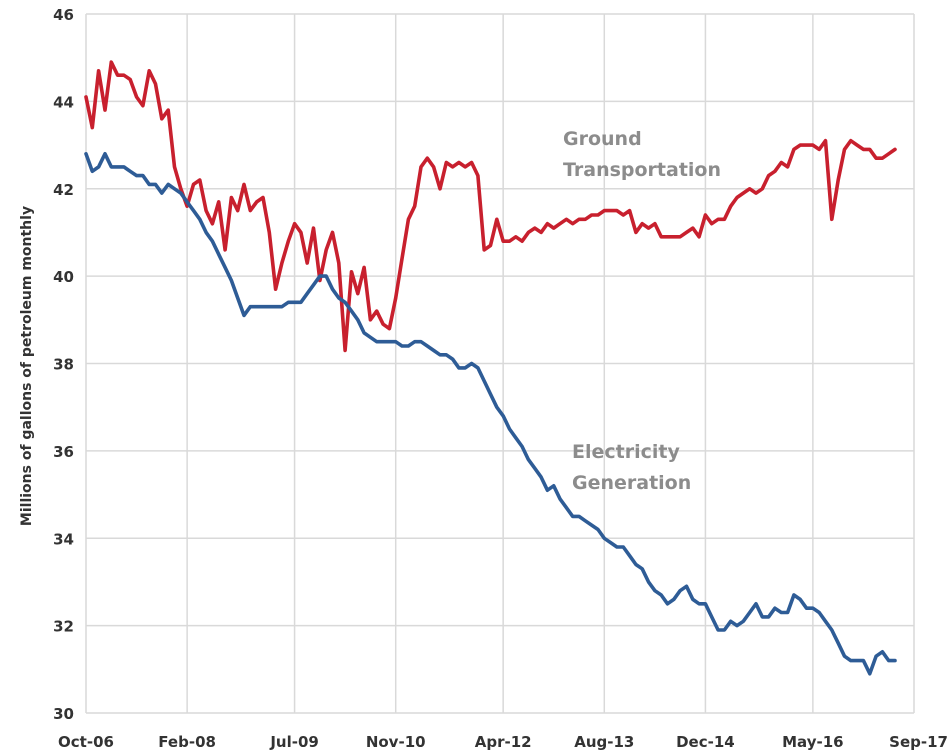 The height and width of the screenshot is (752, 949). I want to click on y-tick-label: 38, so click(63, 365).